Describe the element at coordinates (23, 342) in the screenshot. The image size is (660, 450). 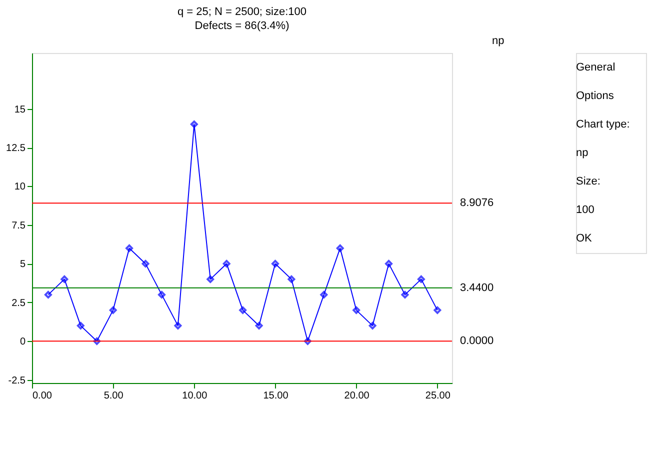
I see `y-tick-label: 0` at that location.